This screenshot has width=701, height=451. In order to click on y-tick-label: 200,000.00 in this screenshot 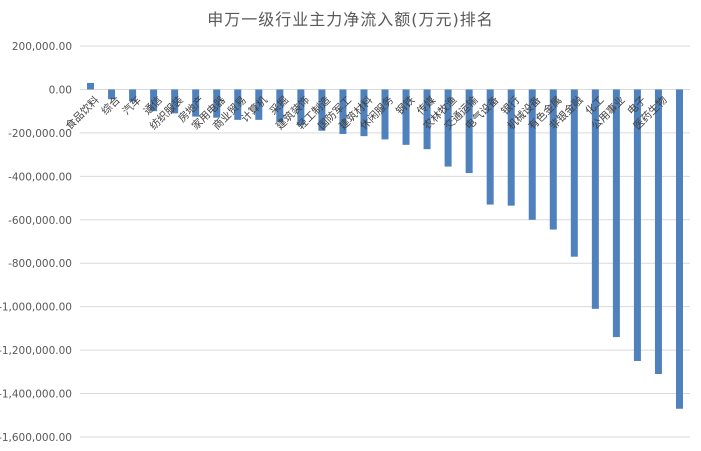, I will do `click(42, 47)`.